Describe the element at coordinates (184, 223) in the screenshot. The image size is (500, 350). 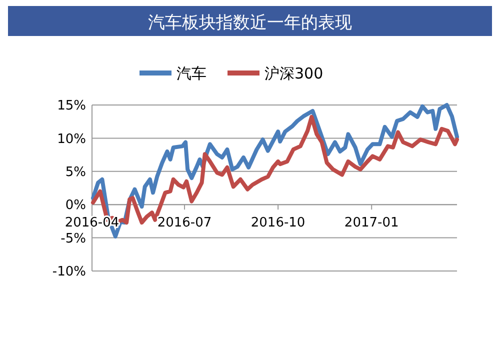
I see `x-tick-label: 2016-07` at that location.